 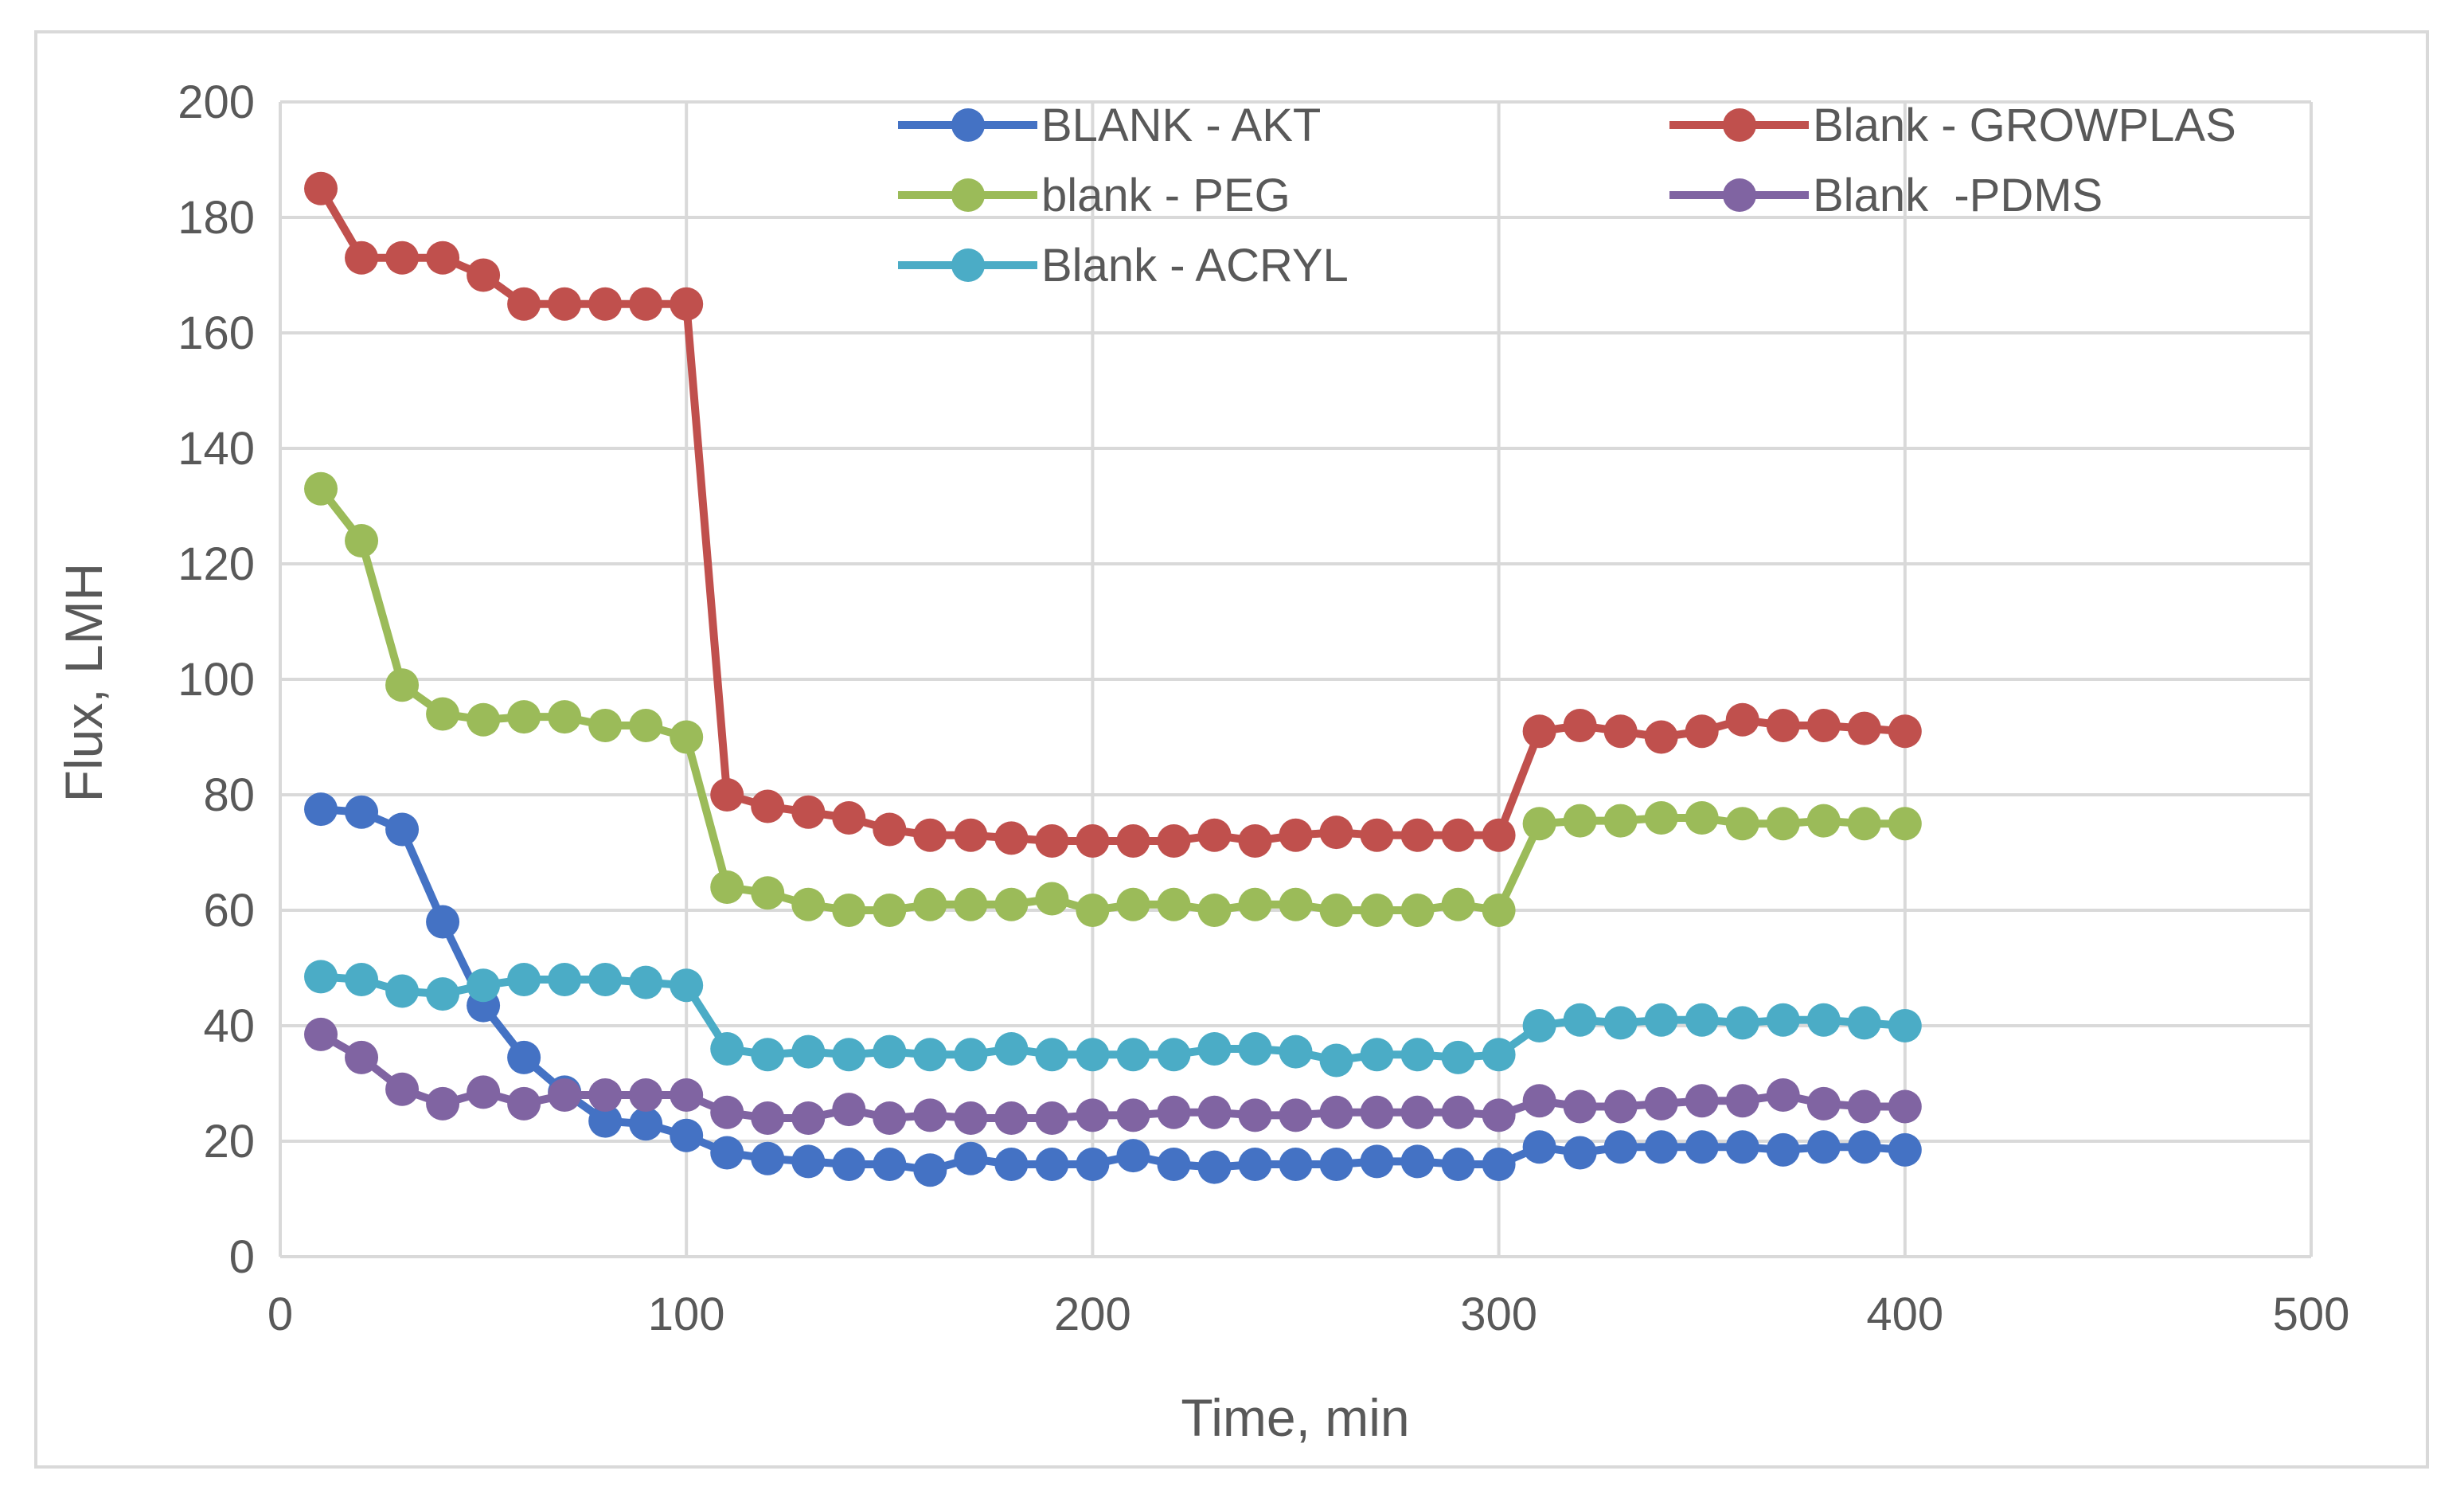 What do you see at coordinates (1109, 125) in the screenshot?
I see `legend-entry: BLANK - AKT` at bounding box center [1109, 125].